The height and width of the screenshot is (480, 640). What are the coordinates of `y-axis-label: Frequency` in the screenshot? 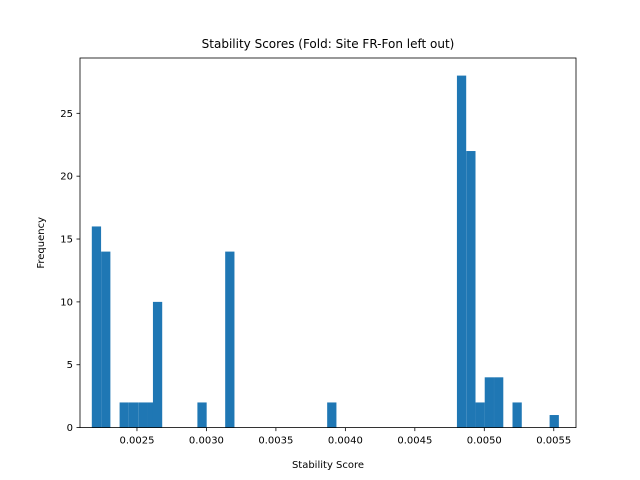 It's located at (41, 243).